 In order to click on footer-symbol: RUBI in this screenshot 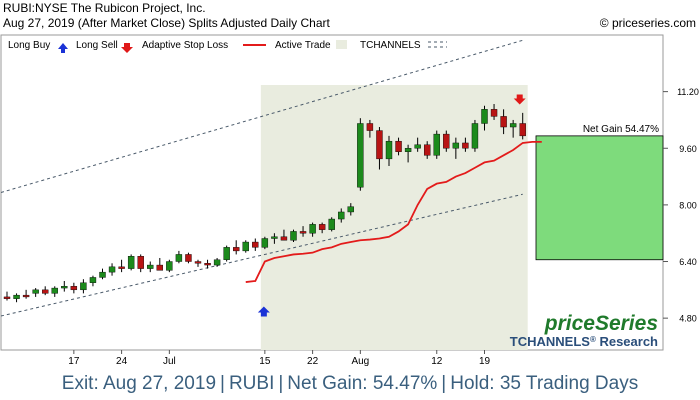, I will do `click(251, 383)`.